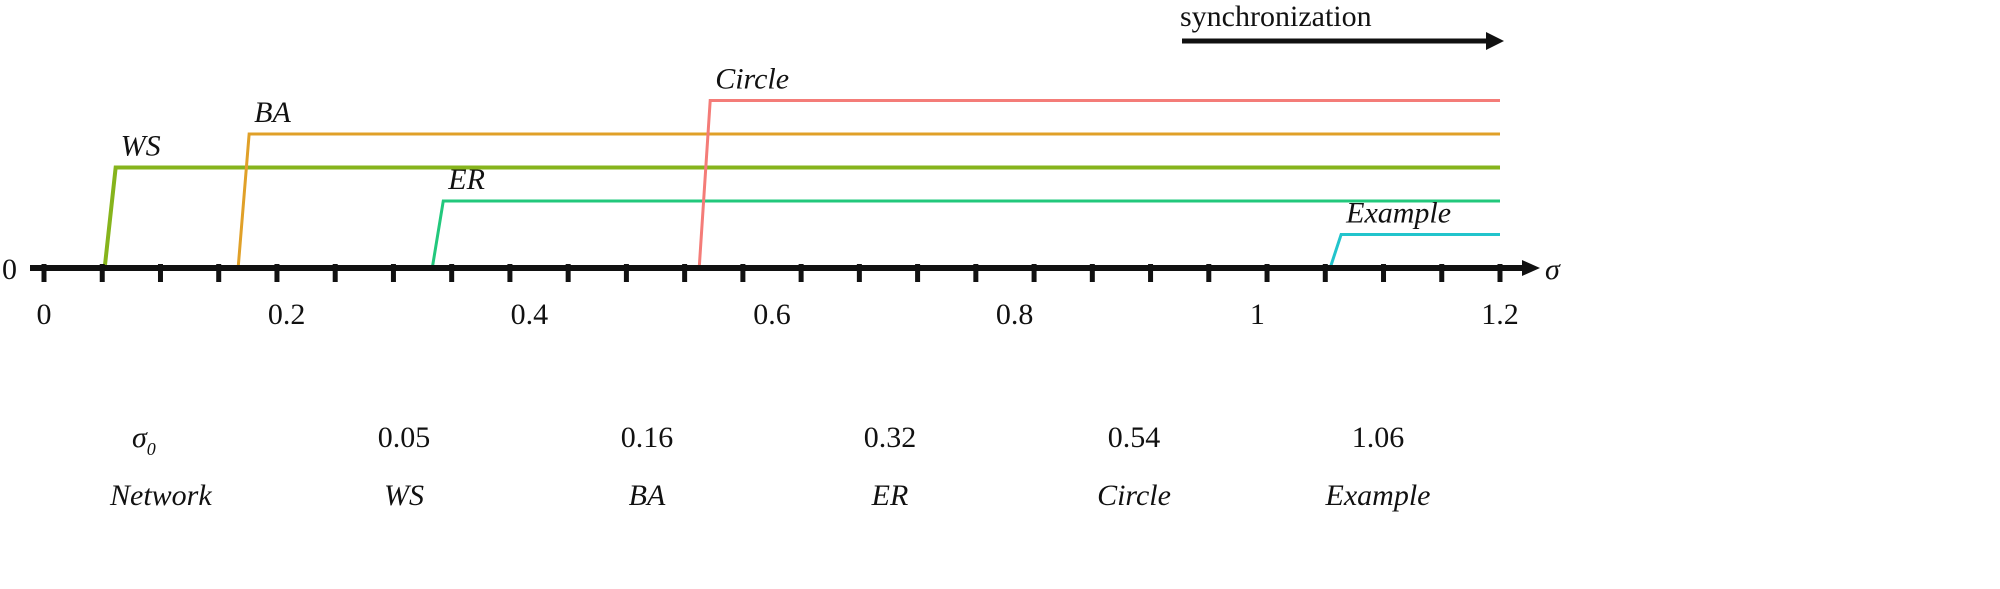 The image size is (2000, 589). I want to click on series-label-example: Example, so click(1398, 213).